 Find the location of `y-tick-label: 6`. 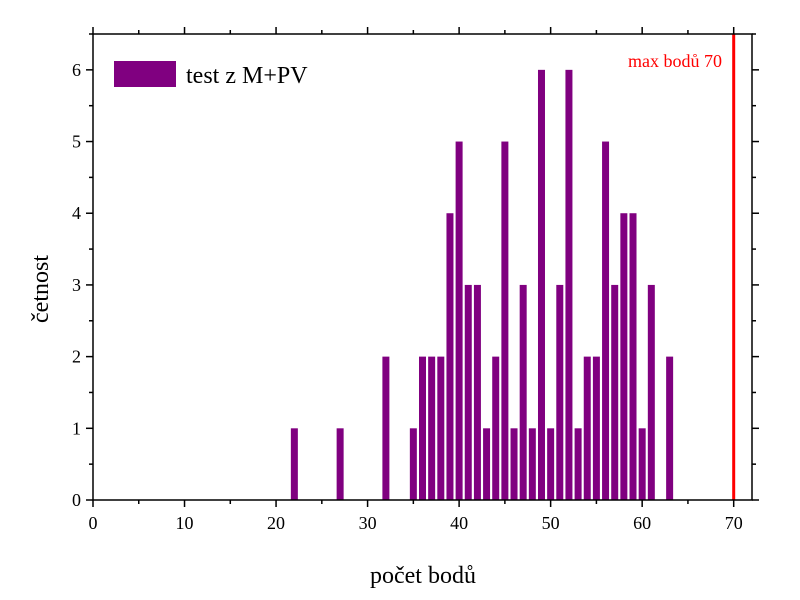

y-tick-label: 6 is located at coordinates (76, 70).